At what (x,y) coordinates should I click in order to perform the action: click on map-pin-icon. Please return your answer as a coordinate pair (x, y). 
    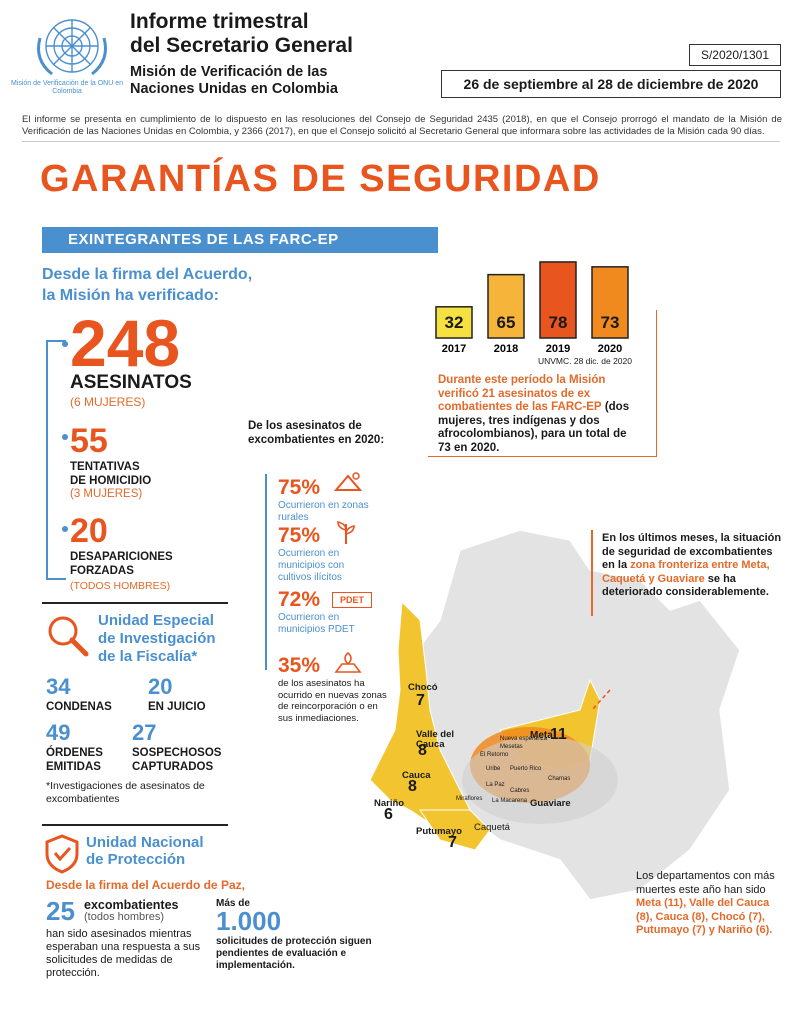
    Looking at the image, I should click on (348, 662).